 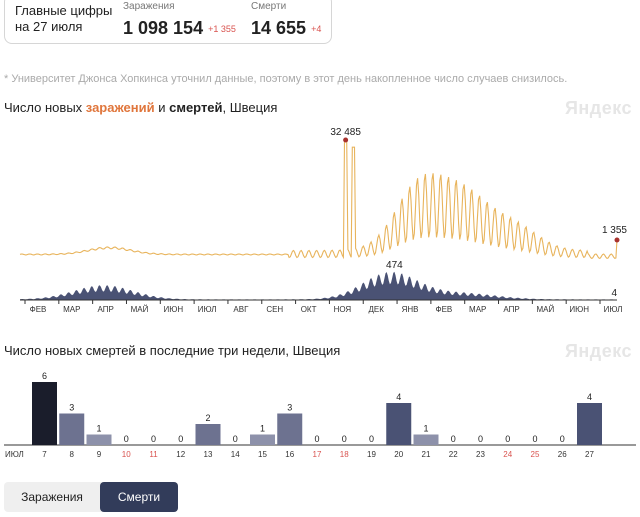 What do you see at coordinates (480, 454) in the screenshot?
I see `x-tick-label: 23` at bounding box center [480, 454].